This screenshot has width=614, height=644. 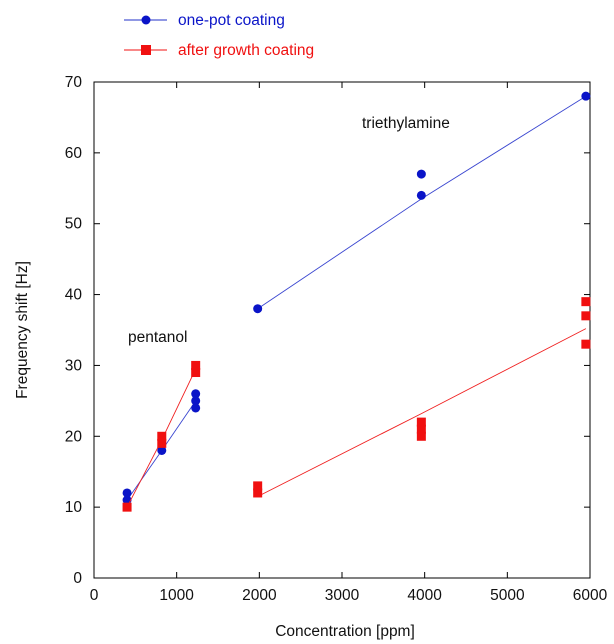 What do you see at coordinates (342, 595) in the screenshot?
I see `x-tick-label-3: 3000` at bounding box center [342, 595].